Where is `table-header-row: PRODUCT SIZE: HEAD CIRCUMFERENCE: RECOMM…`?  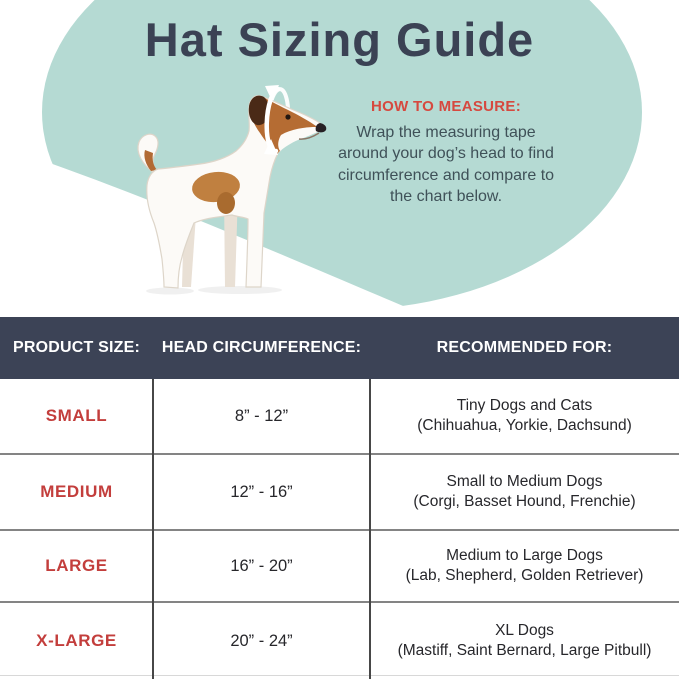
table-header-row: PRODUCT SIZE: HEAD CIRCUMFERENCE: RECOMM… is located at coordinates (339, 348).